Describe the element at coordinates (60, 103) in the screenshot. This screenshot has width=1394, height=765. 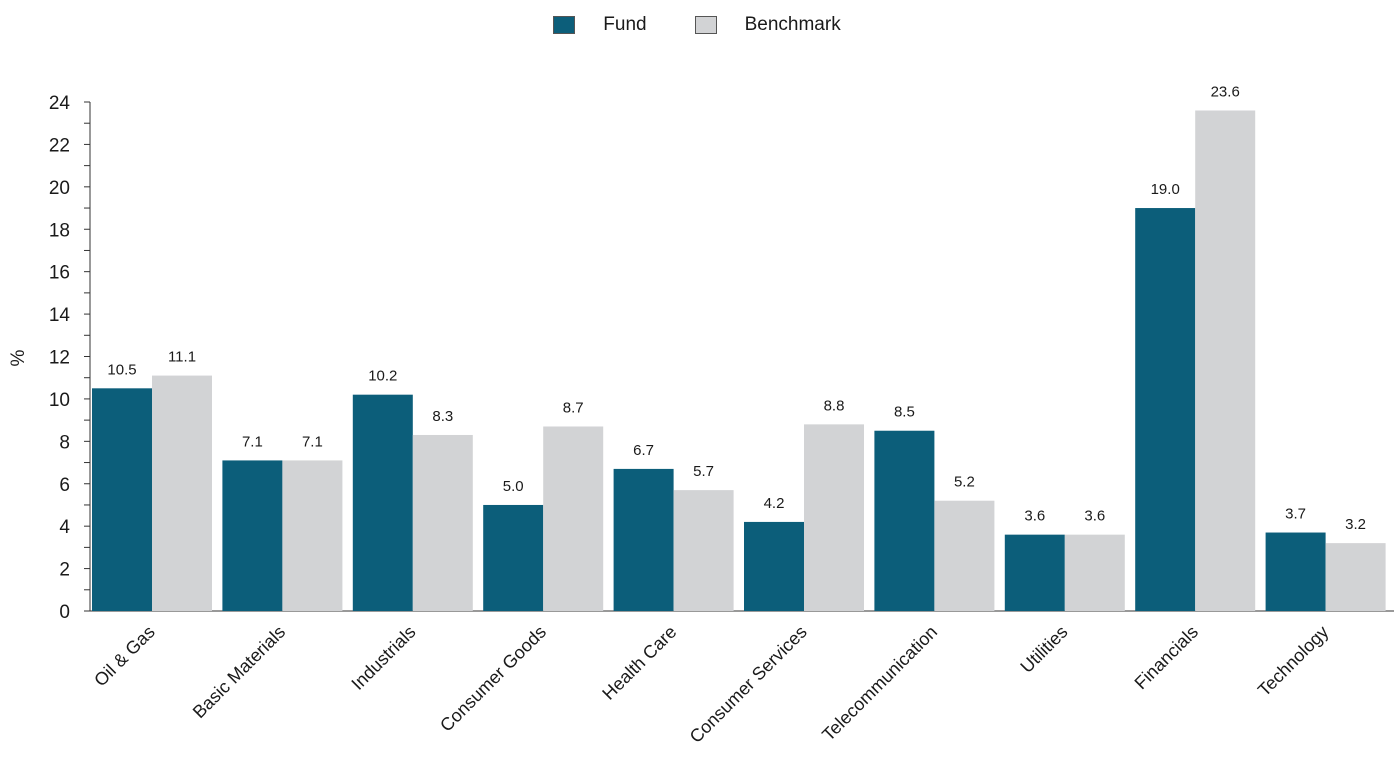
I see `y-tick-label: 24` at that location.